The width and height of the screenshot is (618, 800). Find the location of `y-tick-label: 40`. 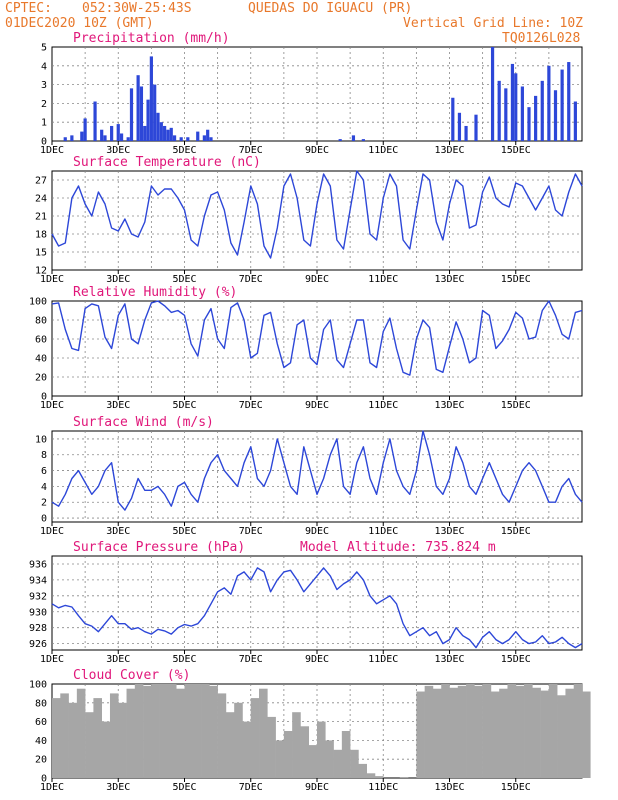

y-tick-label: 40 is located at coordinates (41, 741).